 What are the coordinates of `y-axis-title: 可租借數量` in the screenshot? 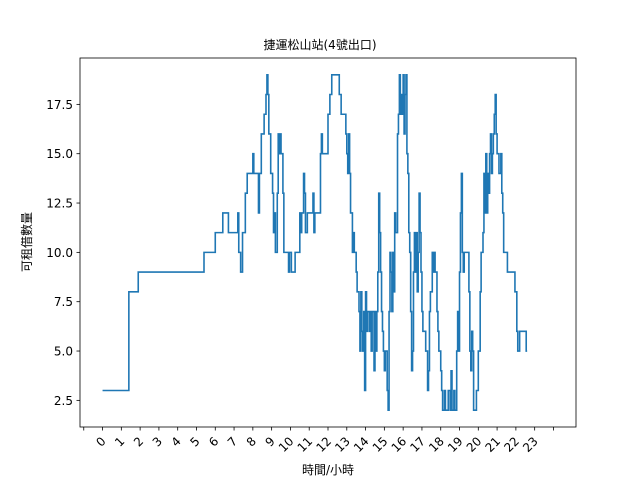 It's located at (27, 242).